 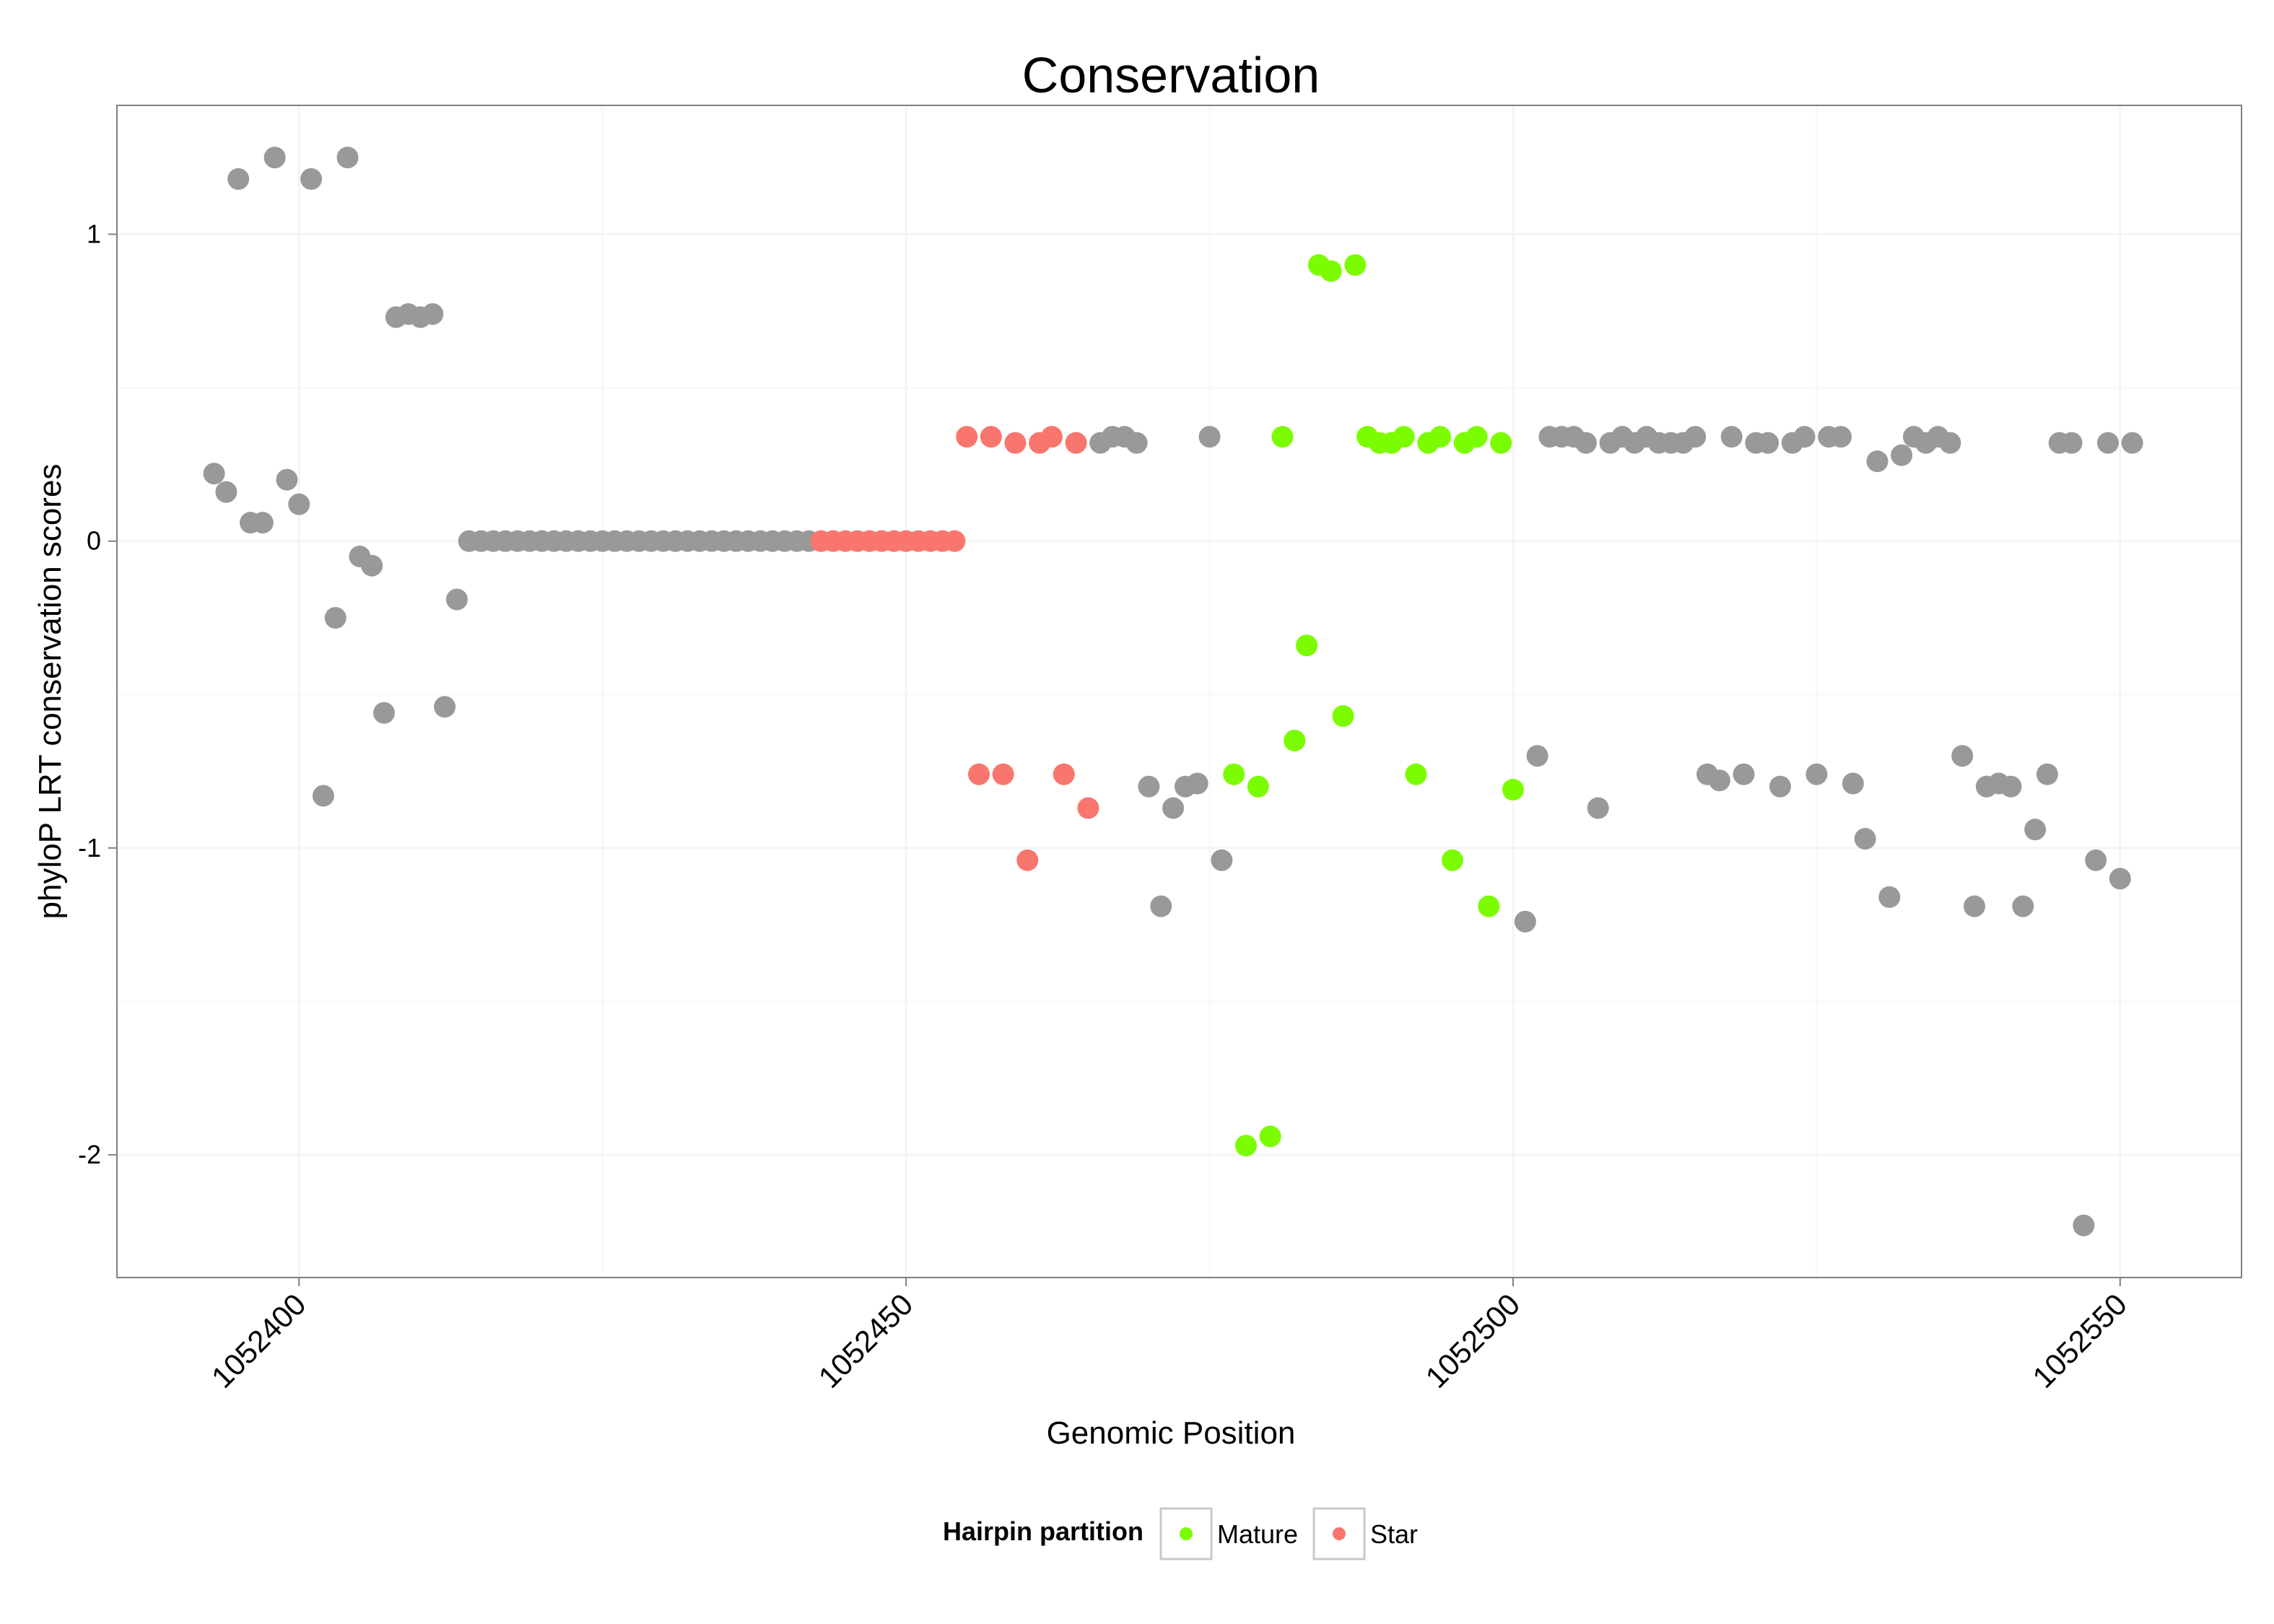 I want to click on y-axis: -2 -1 0 1, so click(x=98, y=694).